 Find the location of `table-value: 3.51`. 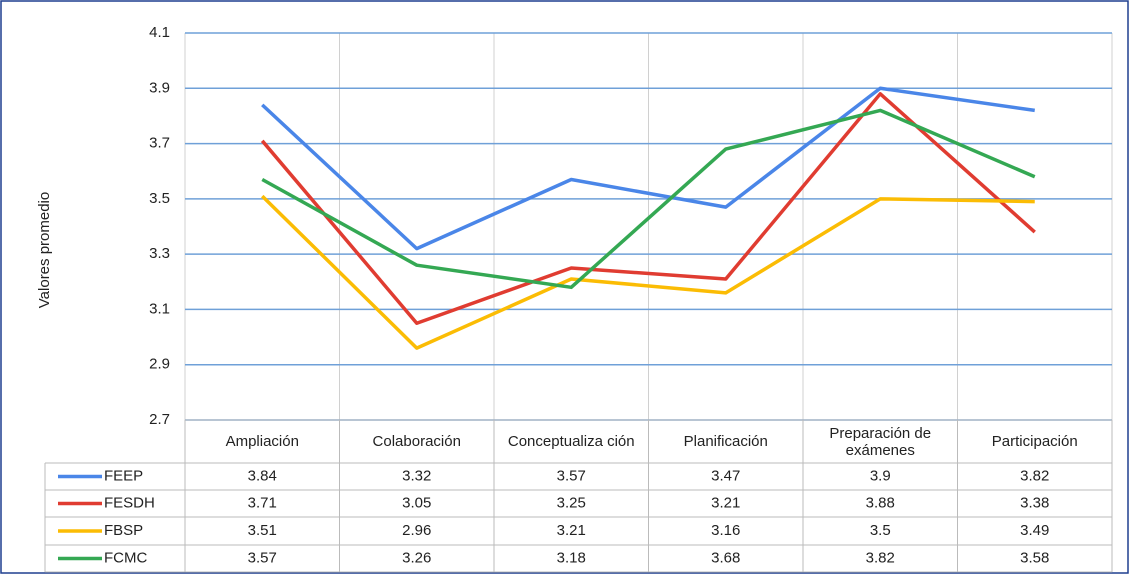

table-value: 3.51 is located at coordinates (262, 530).